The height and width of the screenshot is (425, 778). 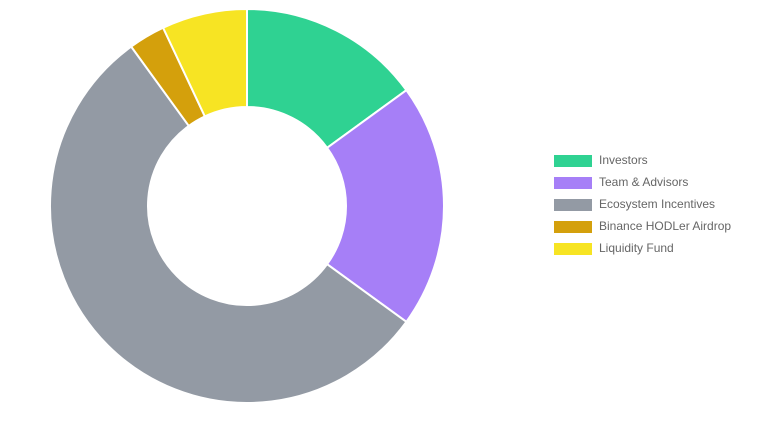 What do you see at coordinates (623, 160) in the screenshot?
I see `legend-label: Investors` at bounding box center [623, 160].